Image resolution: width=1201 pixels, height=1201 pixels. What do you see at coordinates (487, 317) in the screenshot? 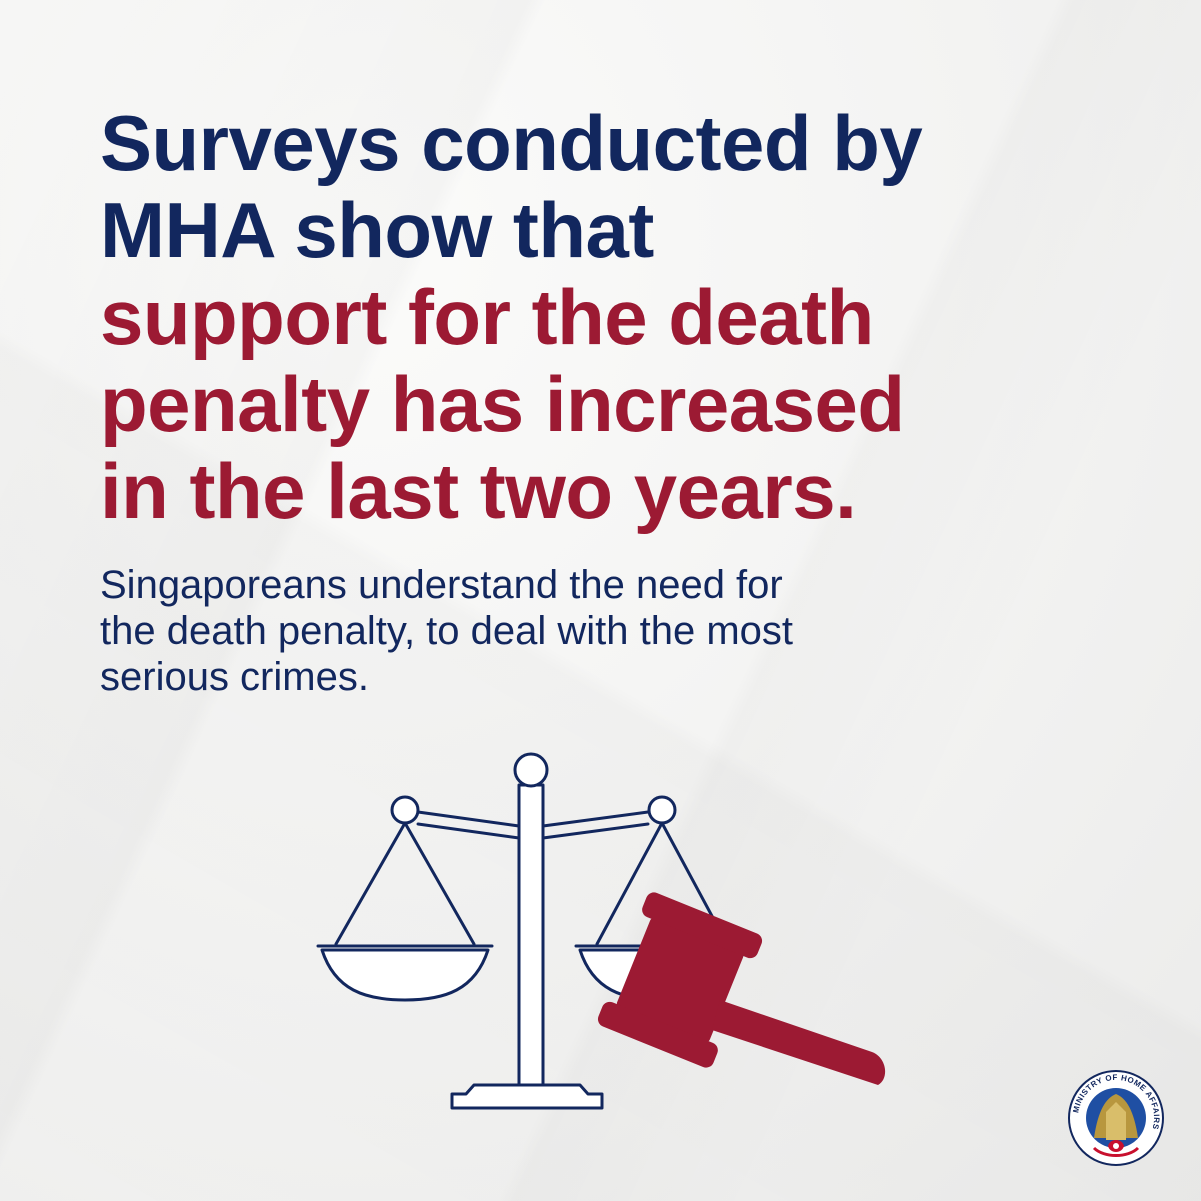
I see `headline-line-3: support for the death` at bounding box center [487, 317].